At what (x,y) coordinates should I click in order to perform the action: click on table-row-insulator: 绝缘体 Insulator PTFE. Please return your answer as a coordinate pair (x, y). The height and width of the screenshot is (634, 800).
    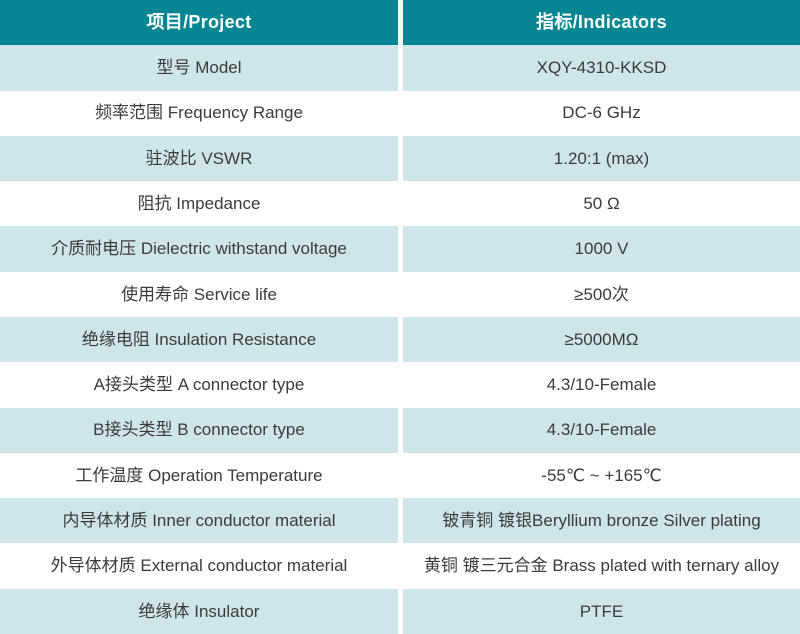
    Looking at the image, I should click on (400, 611).